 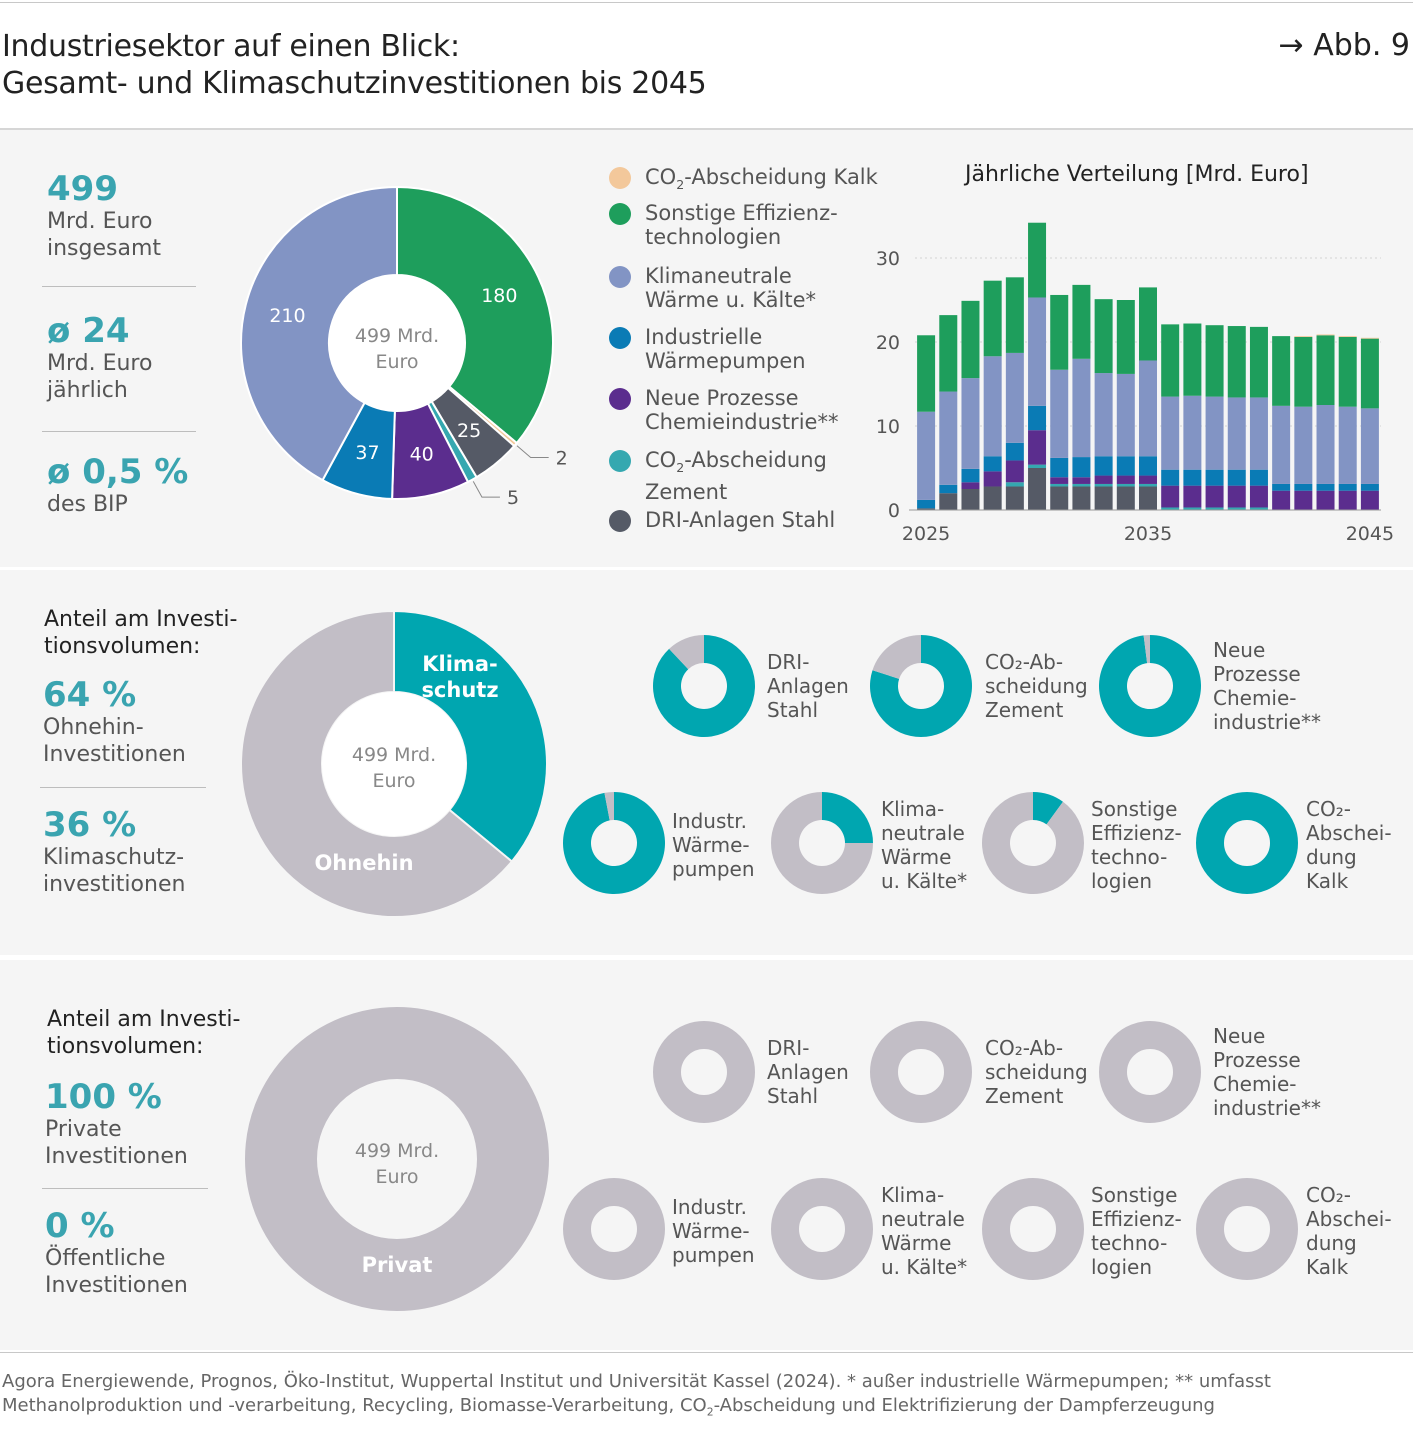 I want to click on small-donut-label: CO₂-Ab-scheidung Zement, so click(x=1036, y=1072).